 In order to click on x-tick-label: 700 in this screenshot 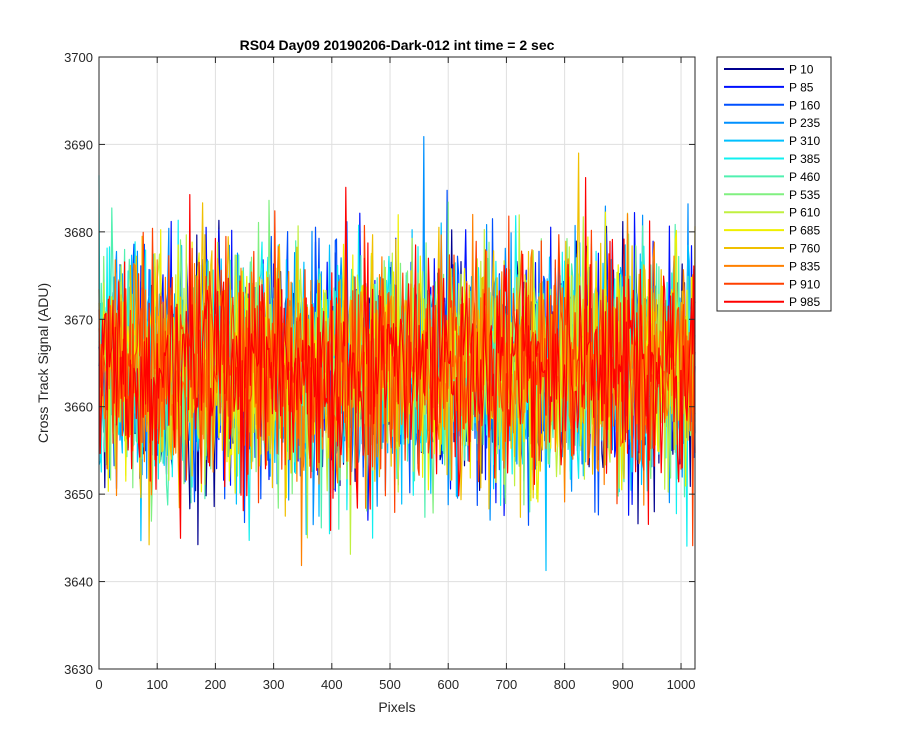, I will do `click(507, 684)`.